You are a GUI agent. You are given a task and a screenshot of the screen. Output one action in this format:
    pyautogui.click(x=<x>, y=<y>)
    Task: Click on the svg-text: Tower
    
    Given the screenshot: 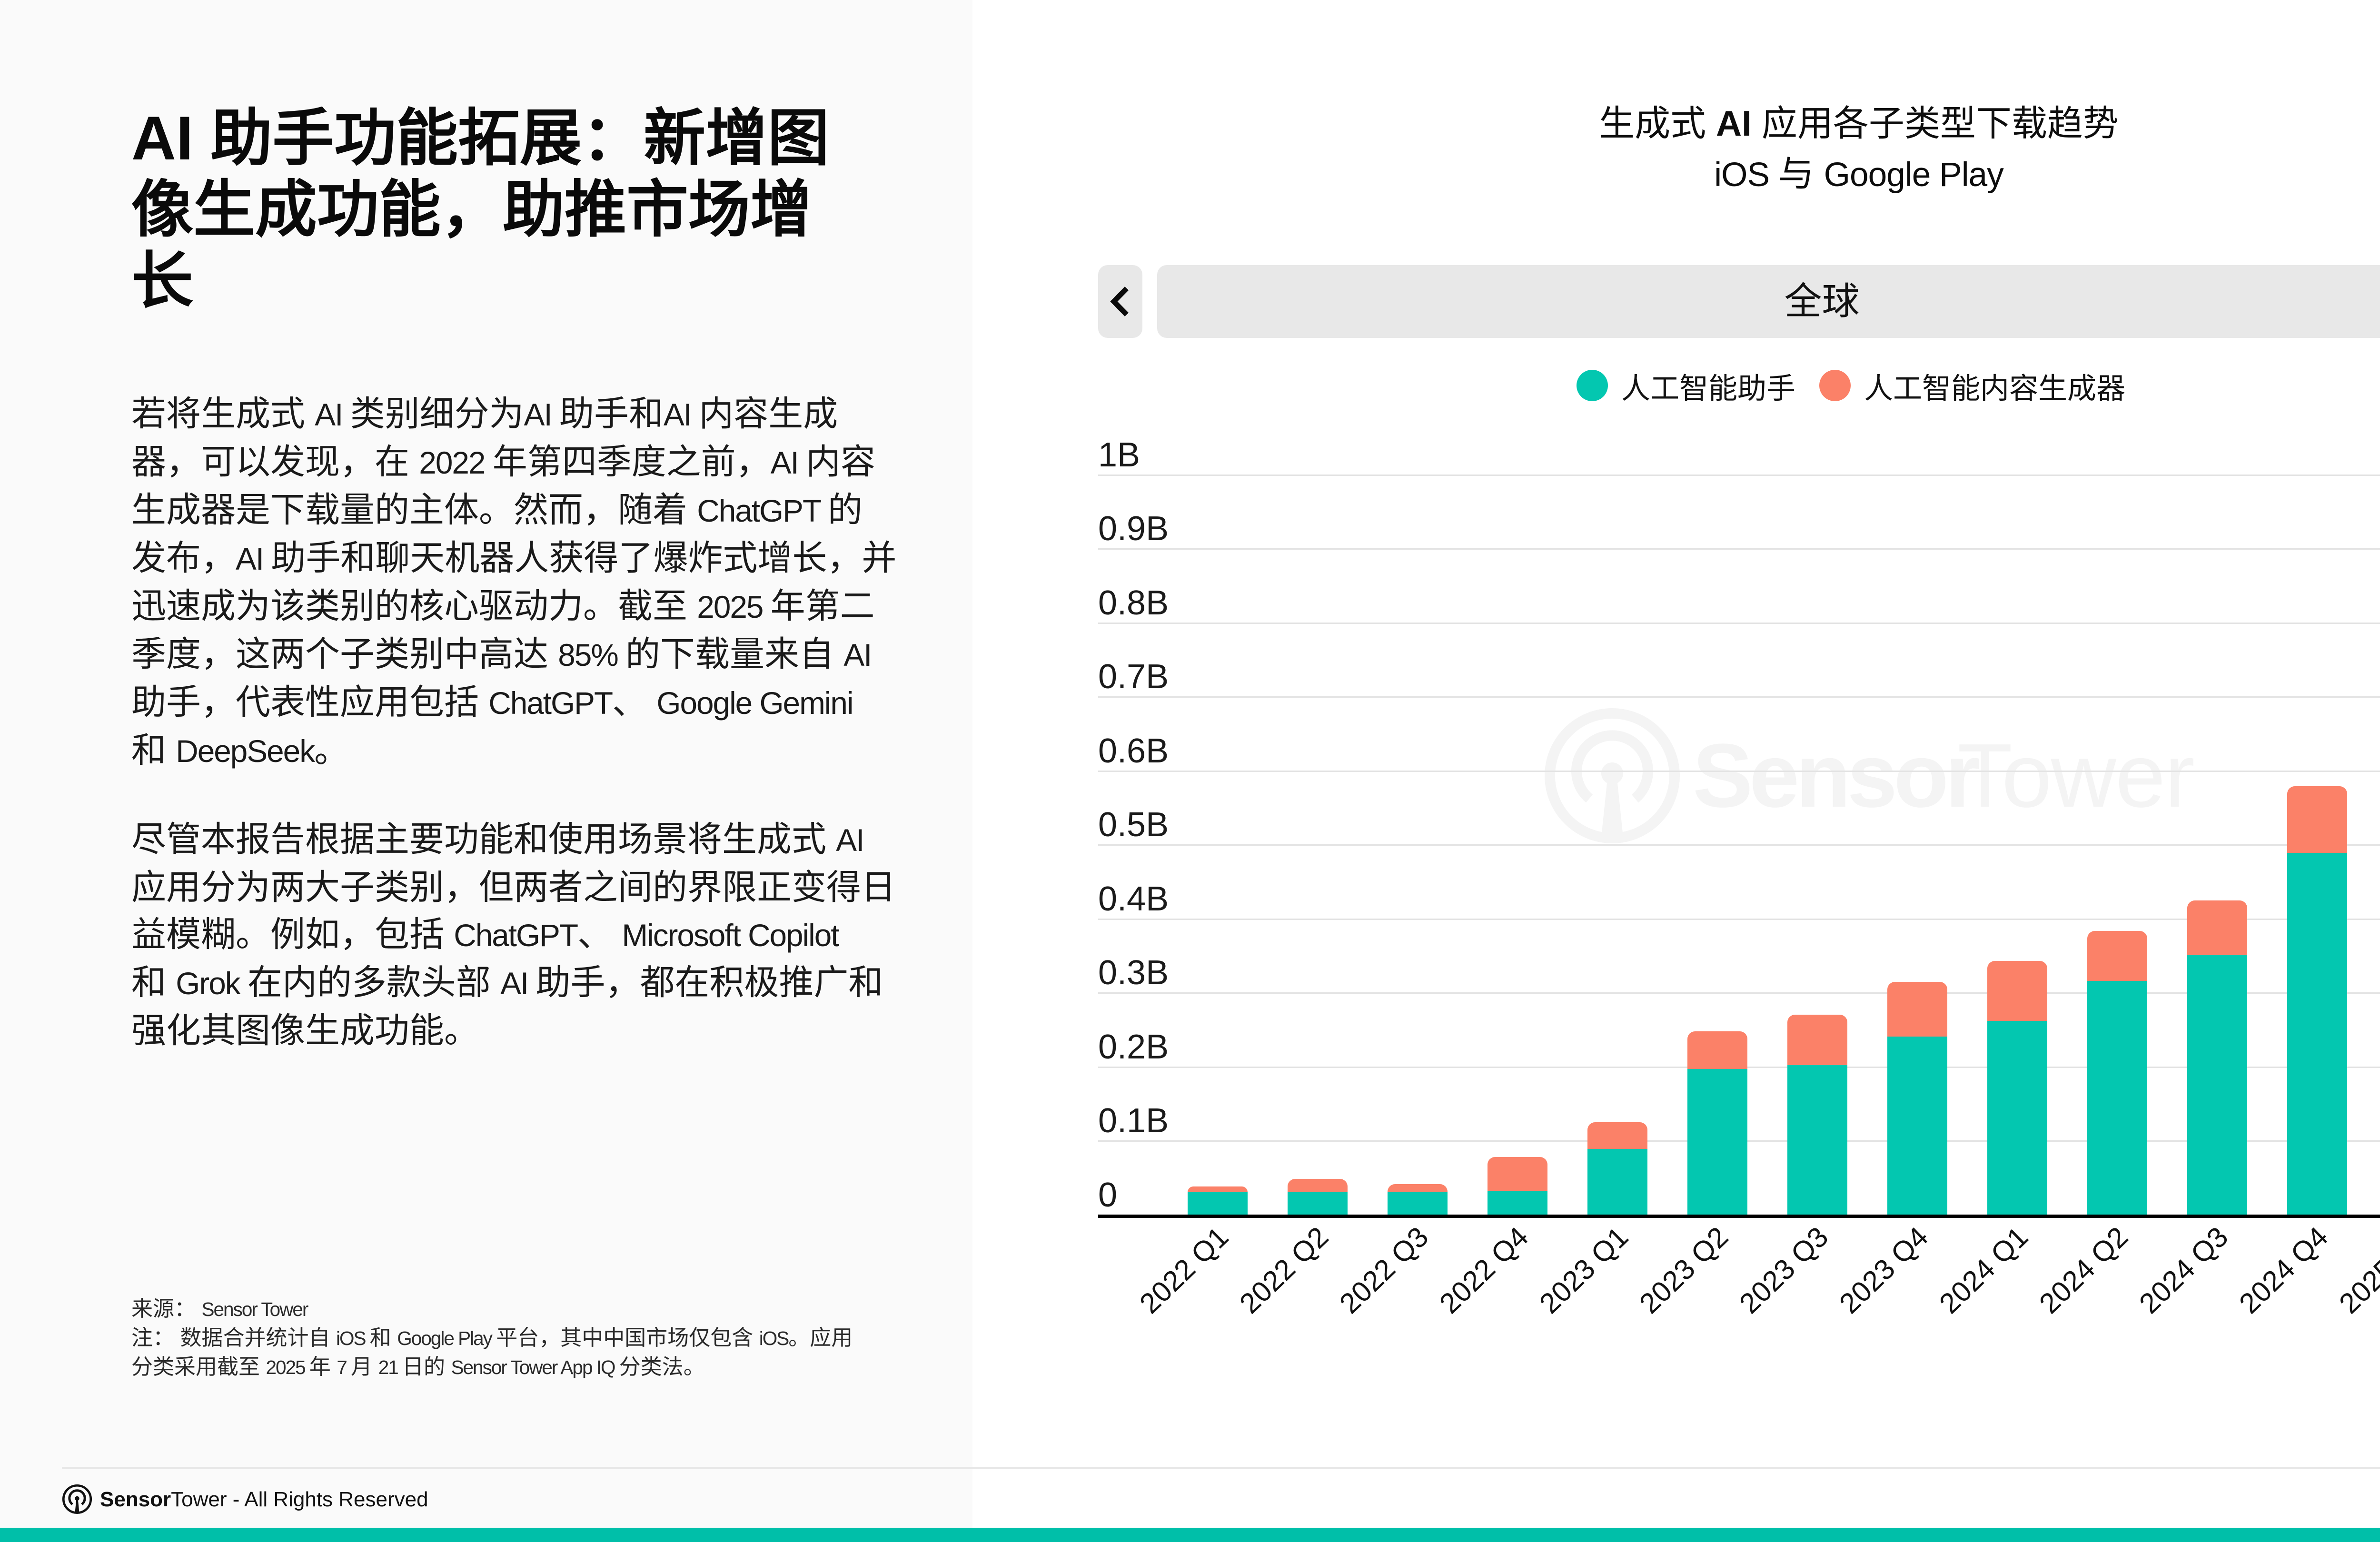 What is the action you would take?
    pyautogui.click(x=2075, y=775)
    